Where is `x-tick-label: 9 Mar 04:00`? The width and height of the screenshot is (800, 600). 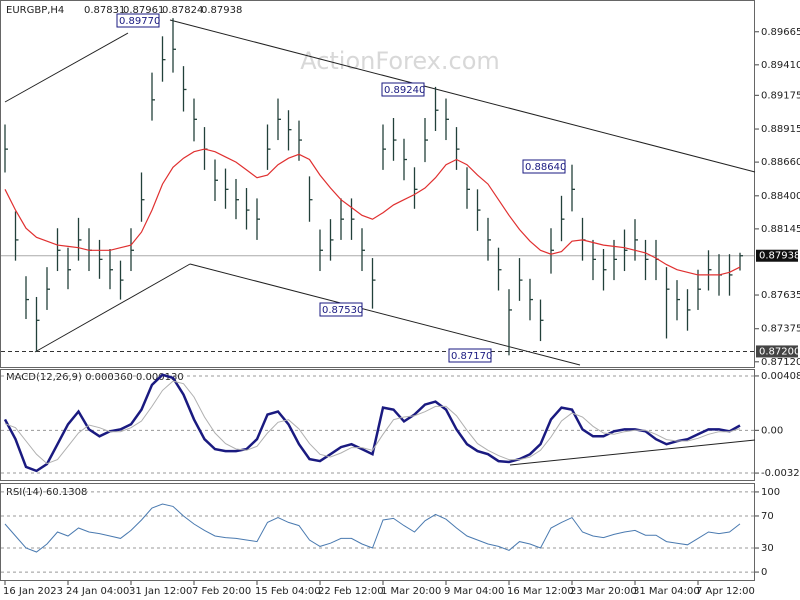
x-tick-label: 9 Mar 04:00 is located at coordinates (474, 591).